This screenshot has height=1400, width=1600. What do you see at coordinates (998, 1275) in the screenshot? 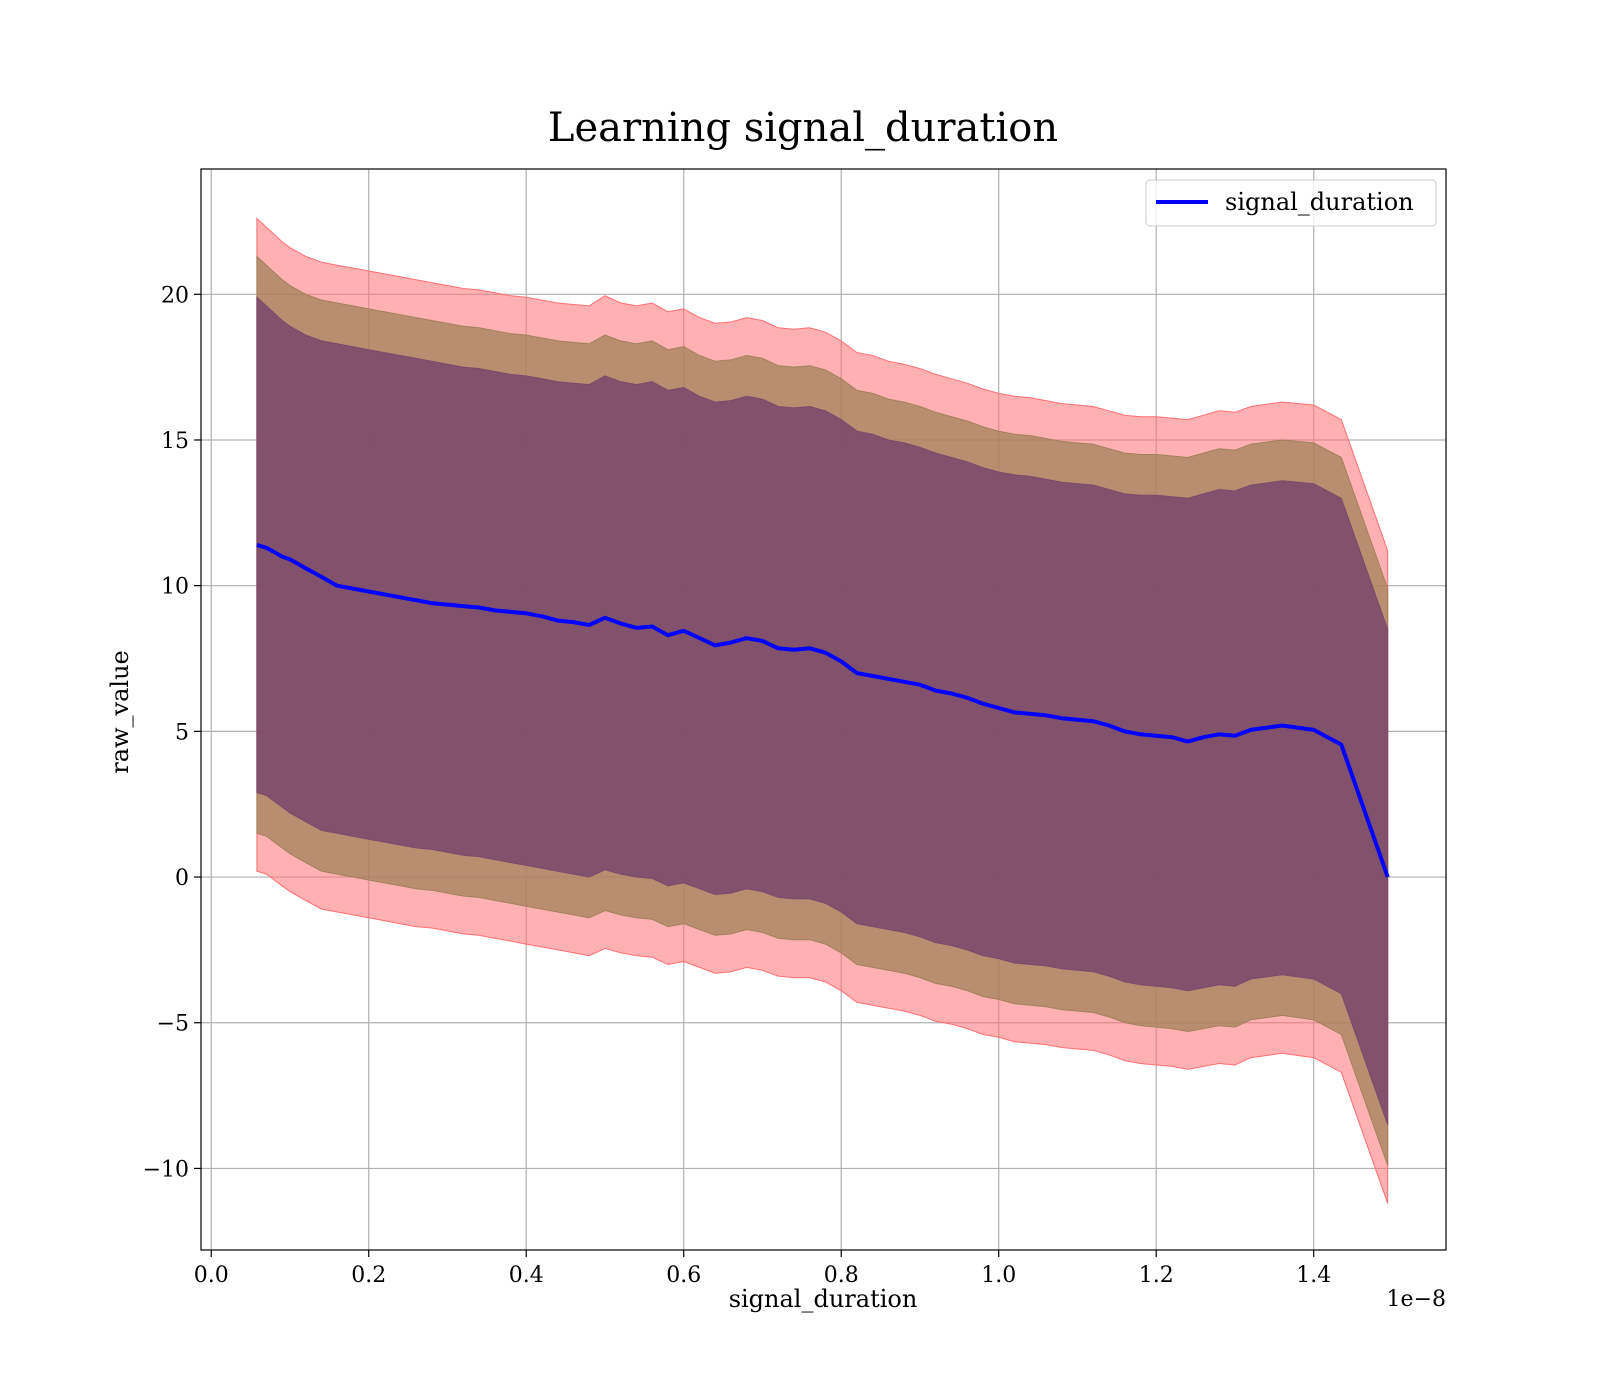
I see `x-tick-label: 1.0` at bounding box center [998, 1275].